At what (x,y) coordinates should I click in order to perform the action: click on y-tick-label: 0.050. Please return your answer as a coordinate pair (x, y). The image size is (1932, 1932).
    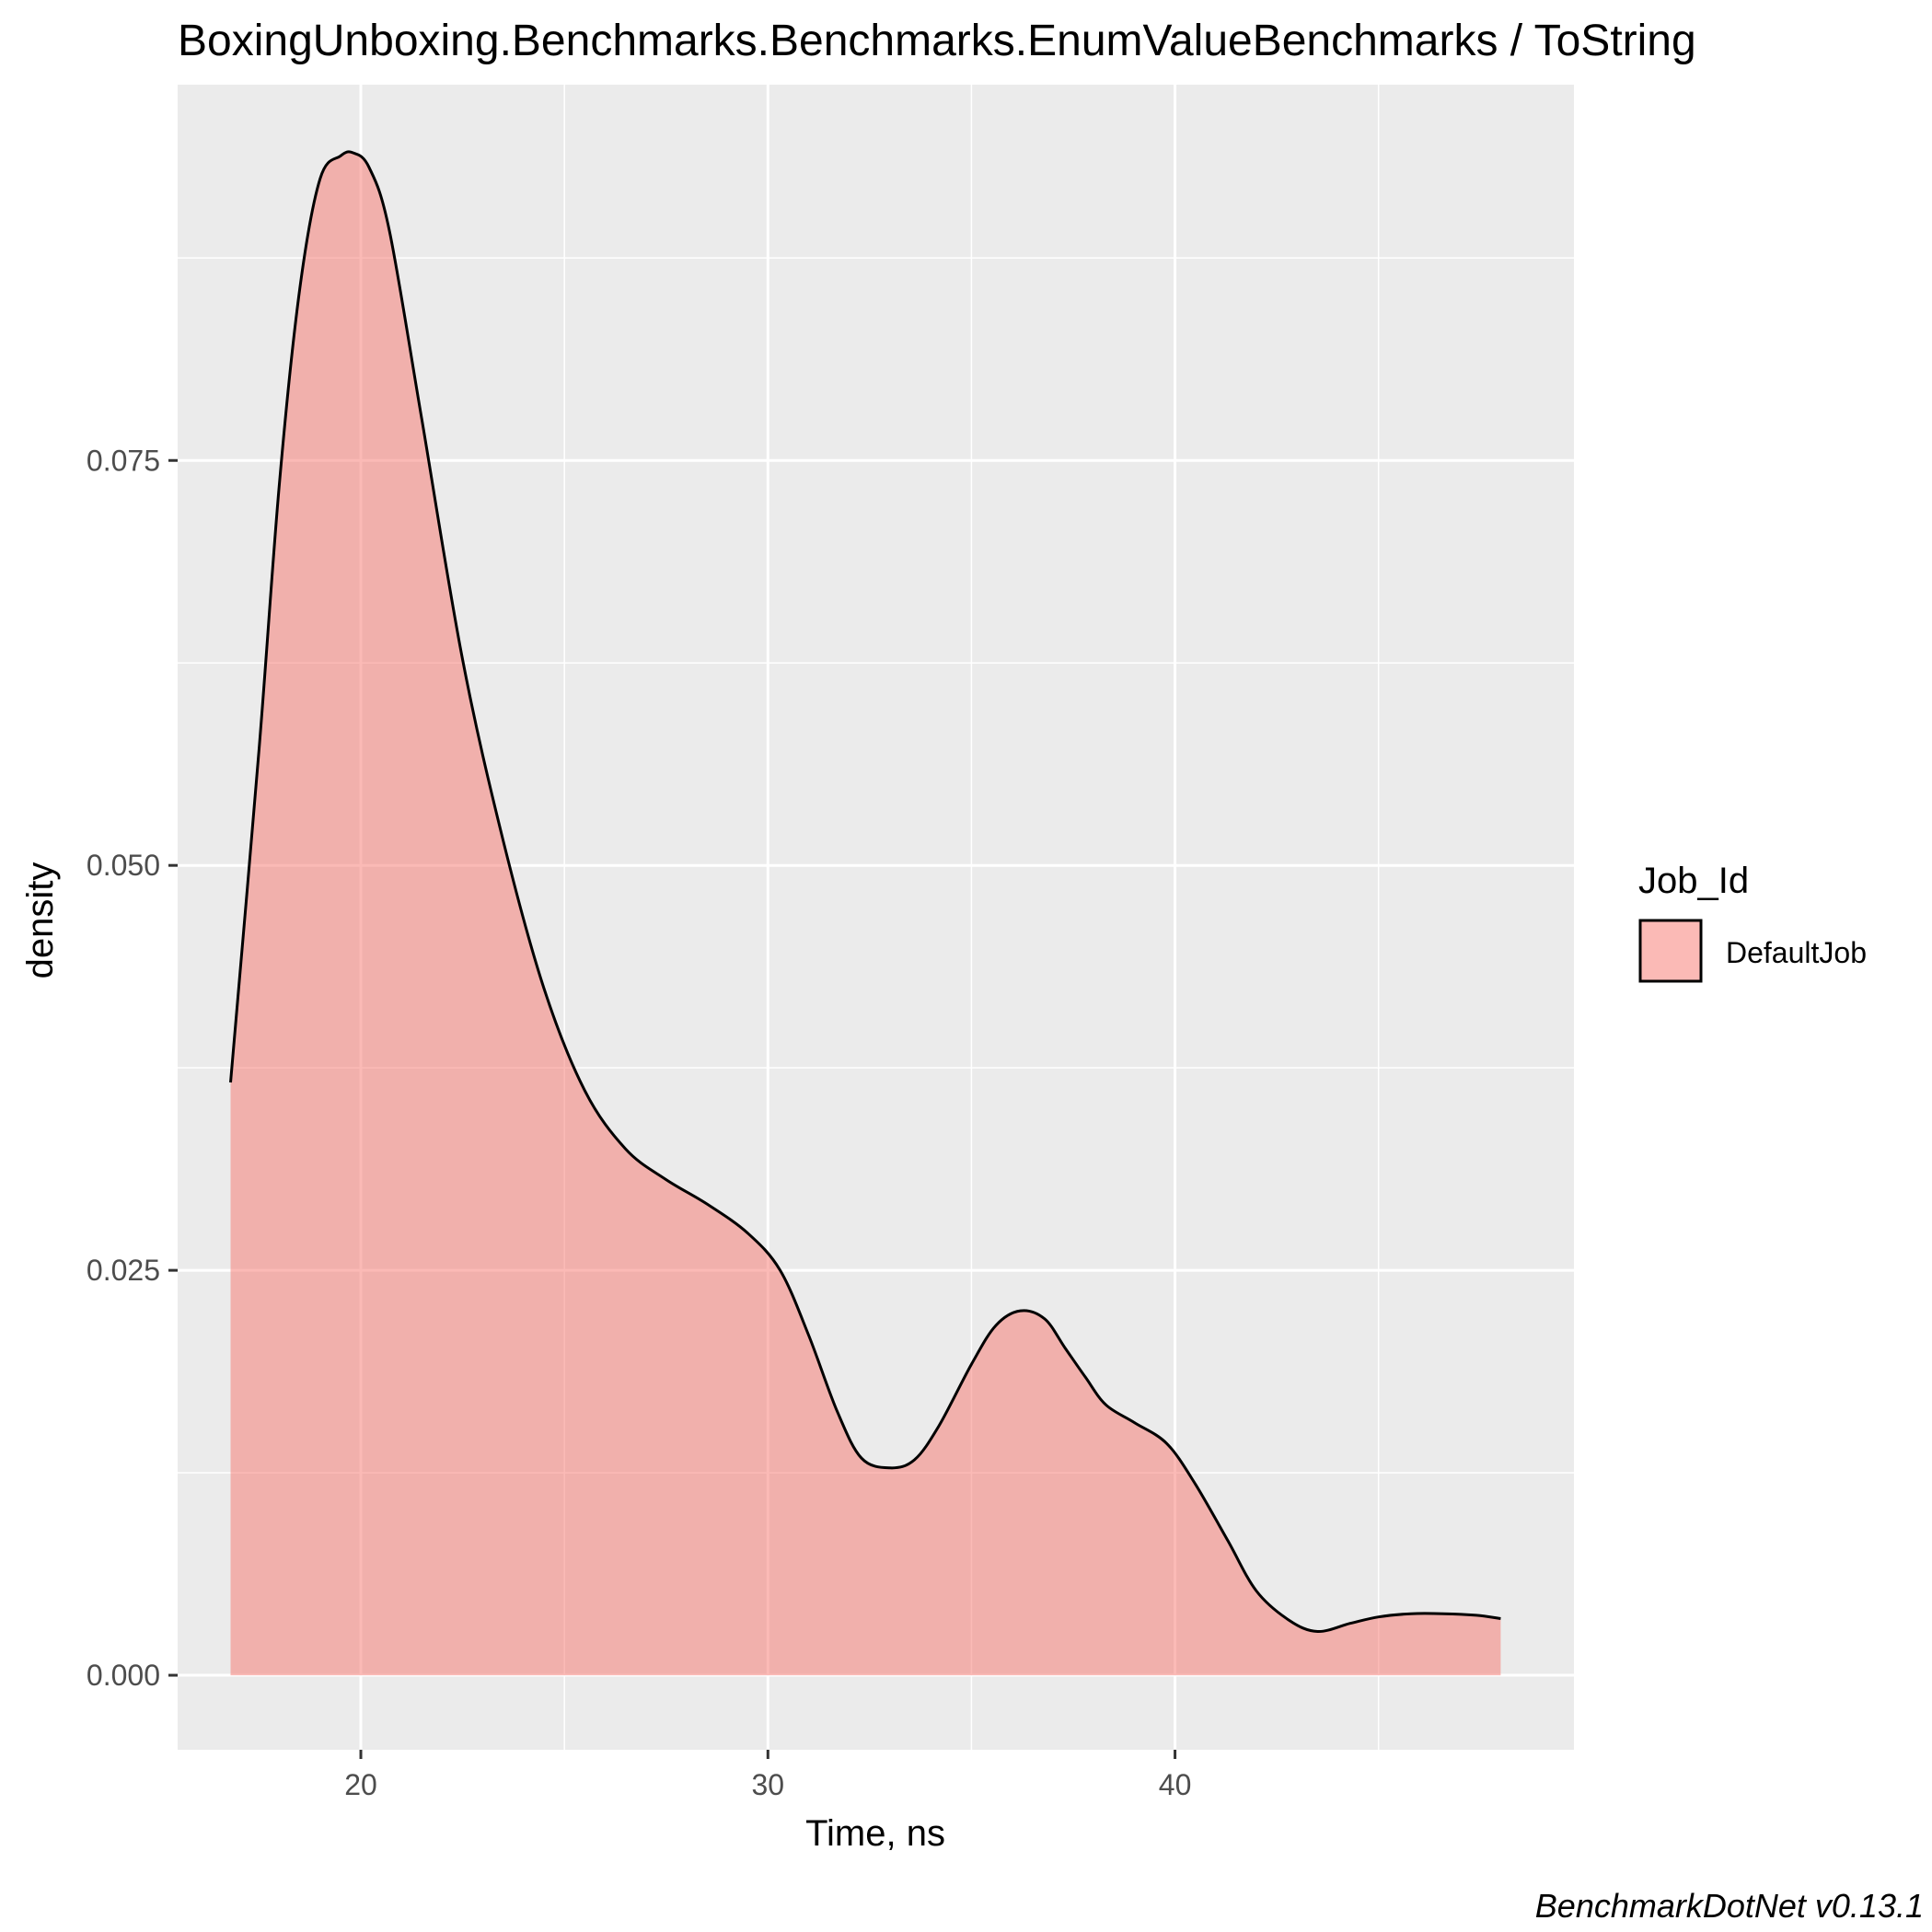
    Looking at the image, I should click on (124, 866).